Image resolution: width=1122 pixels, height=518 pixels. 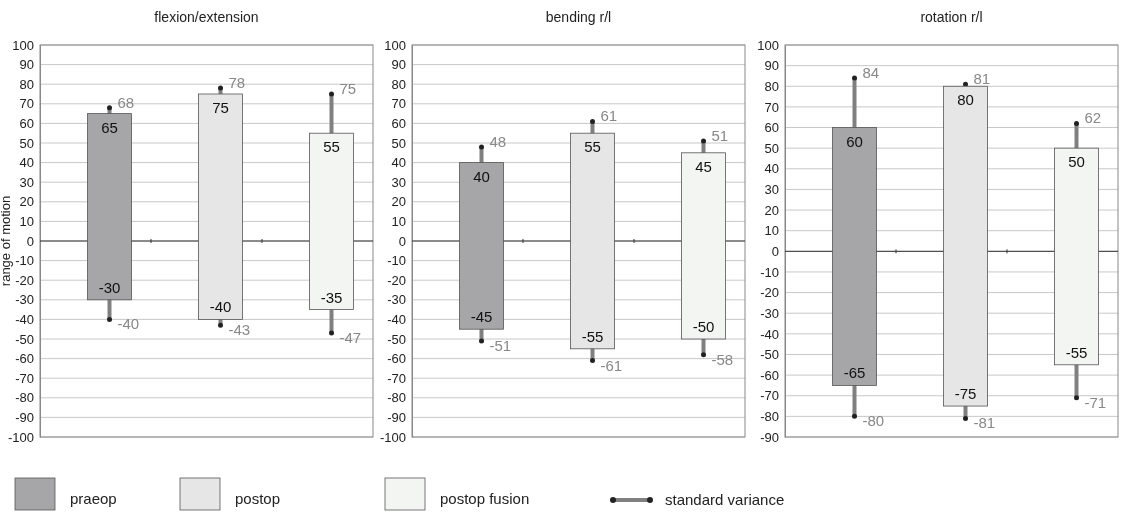 What do you see at coordinates (109, 127) in the screenshot?
I see `annotation: 65` at bounding box center [109, 127].